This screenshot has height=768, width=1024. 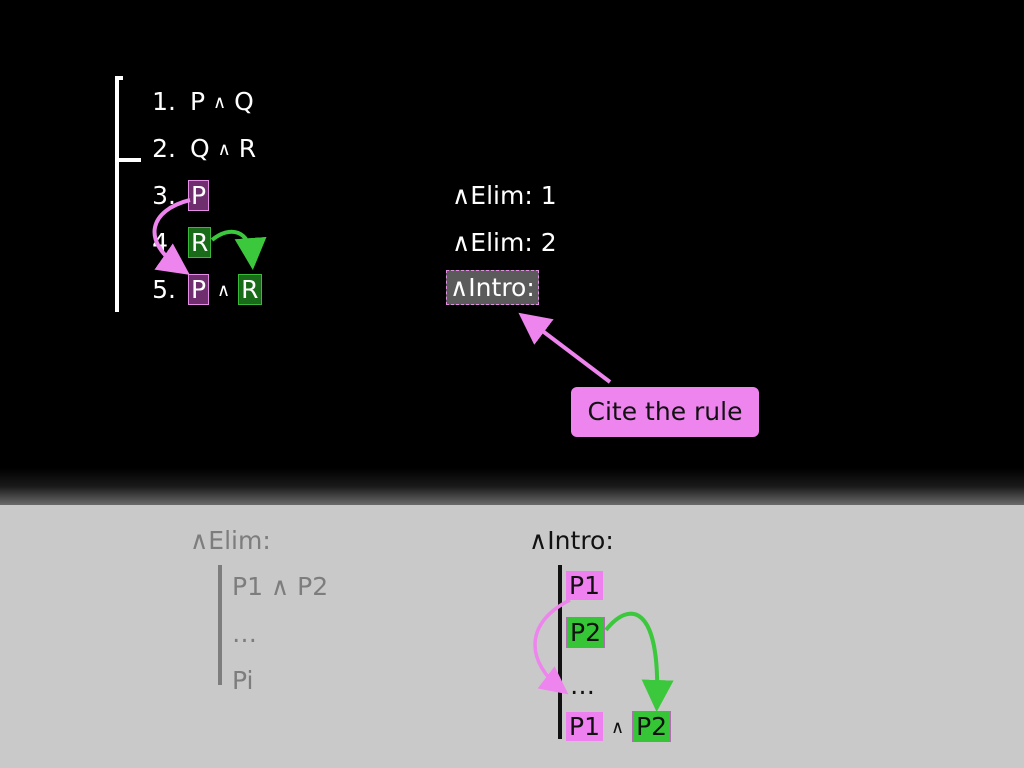 What do you see at coordinates (584, 726) in the screenshot?
I see `intro-concl-left: P1` at bounding box center [584, 726].